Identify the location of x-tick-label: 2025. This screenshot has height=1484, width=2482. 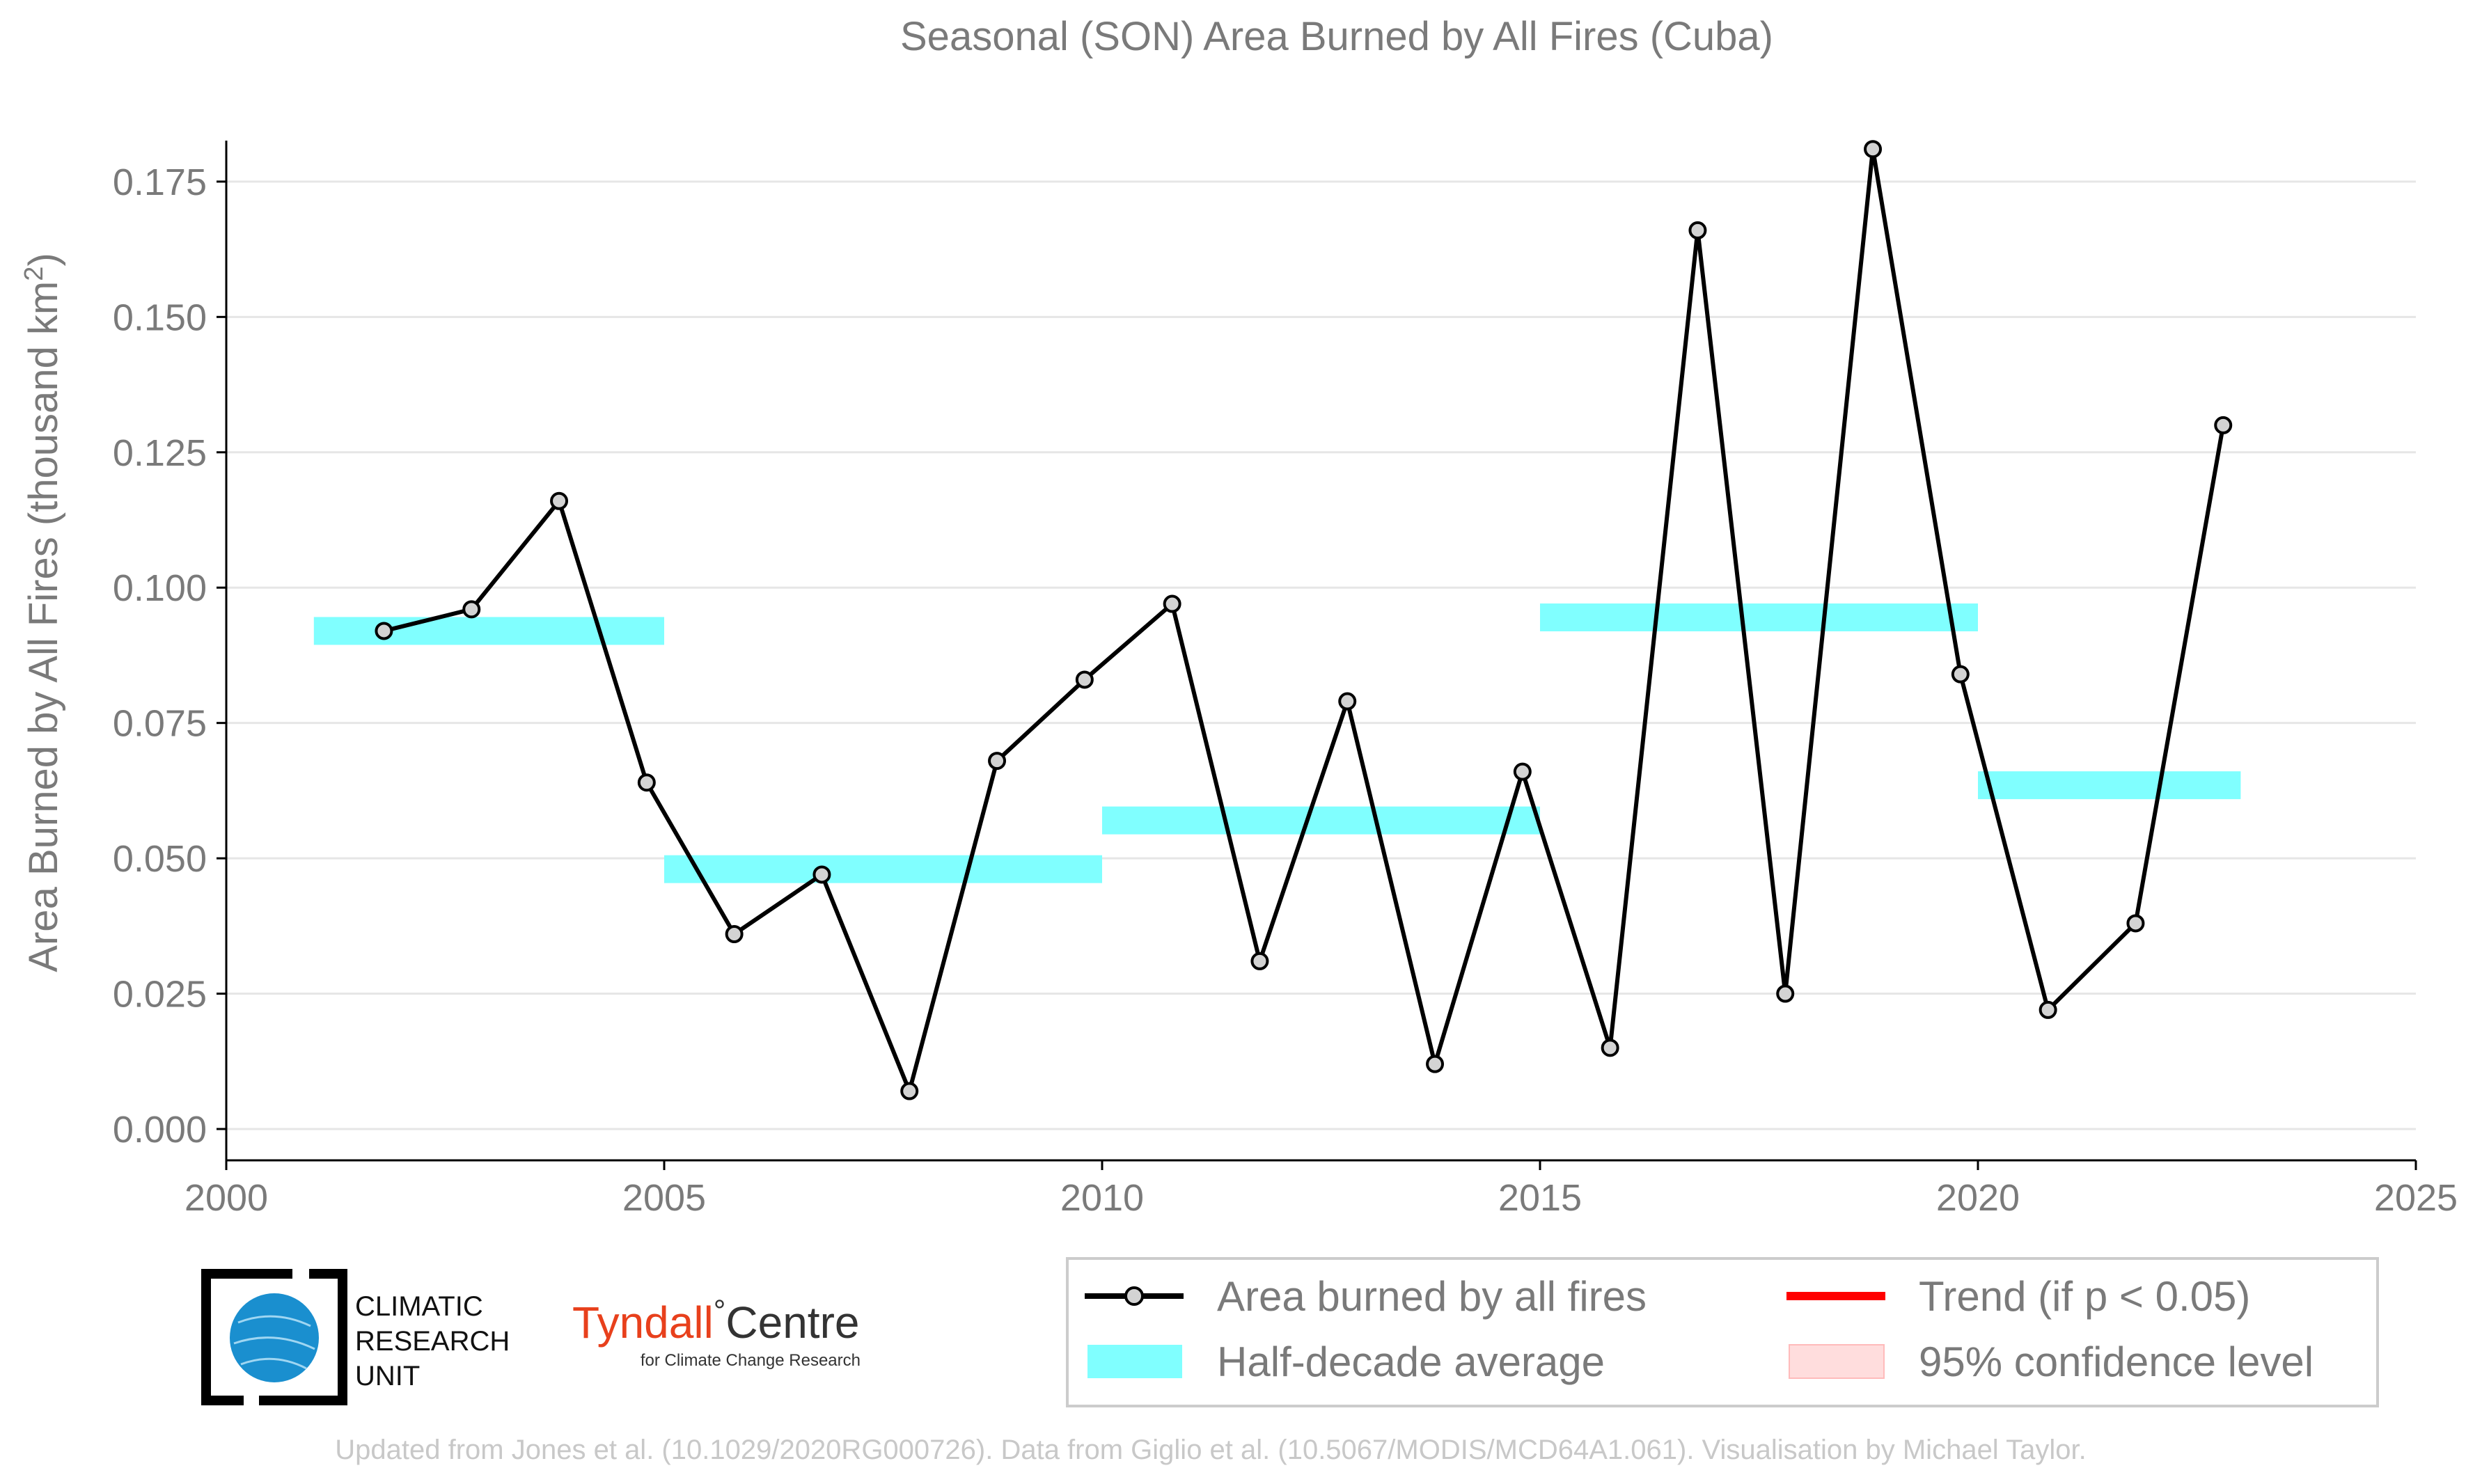
(2416, 1198).